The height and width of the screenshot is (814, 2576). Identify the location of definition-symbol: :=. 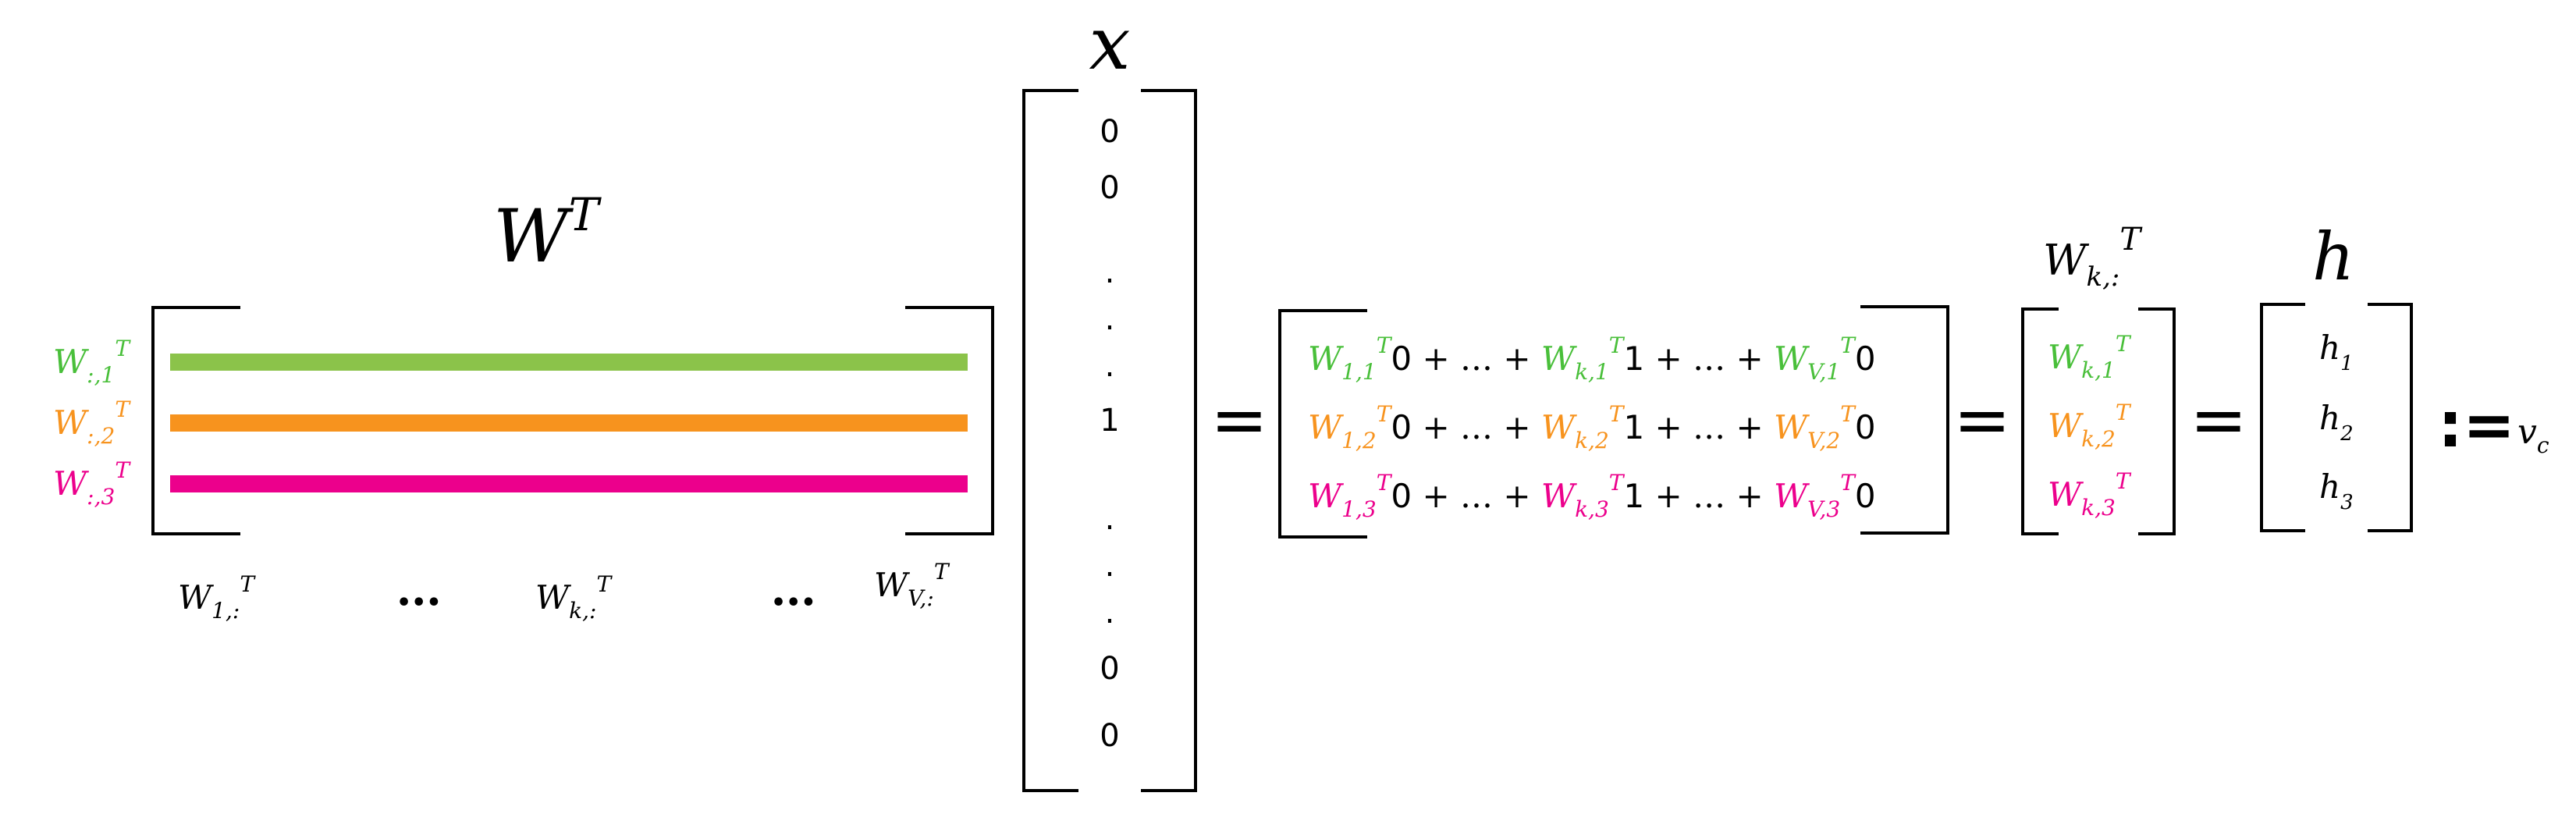
(2476, 425).